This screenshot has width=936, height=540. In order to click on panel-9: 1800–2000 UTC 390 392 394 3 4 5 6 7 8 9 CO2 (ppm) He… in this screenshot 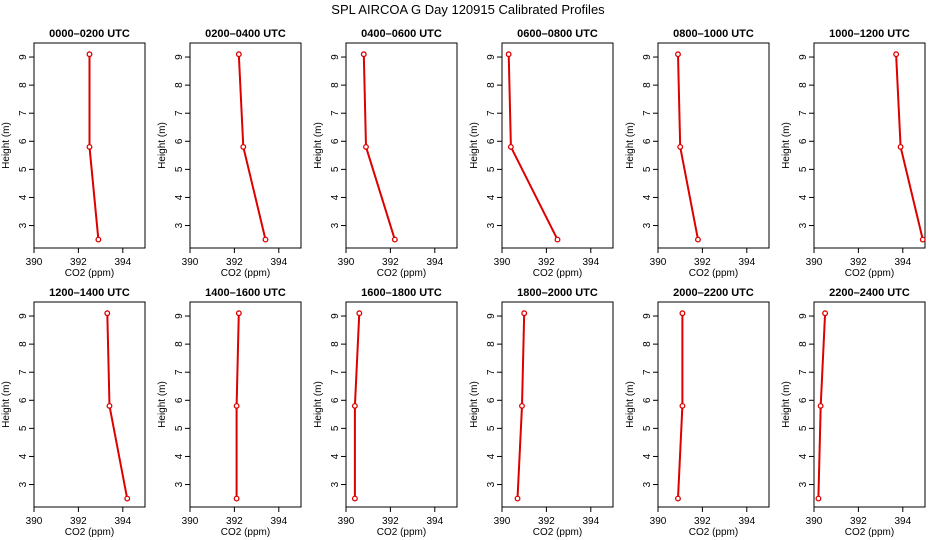, I will do `click(541, 412)`.